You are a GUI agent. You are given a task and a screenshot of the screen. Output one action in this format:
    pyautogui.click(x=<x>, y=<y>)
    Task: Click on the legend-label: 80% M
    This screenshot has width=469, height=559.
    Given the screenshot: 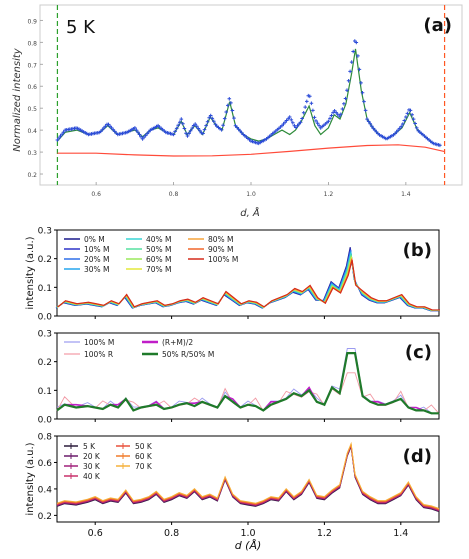 What is the action you would take?
    pyautogui.click(x=221, y=239)
    